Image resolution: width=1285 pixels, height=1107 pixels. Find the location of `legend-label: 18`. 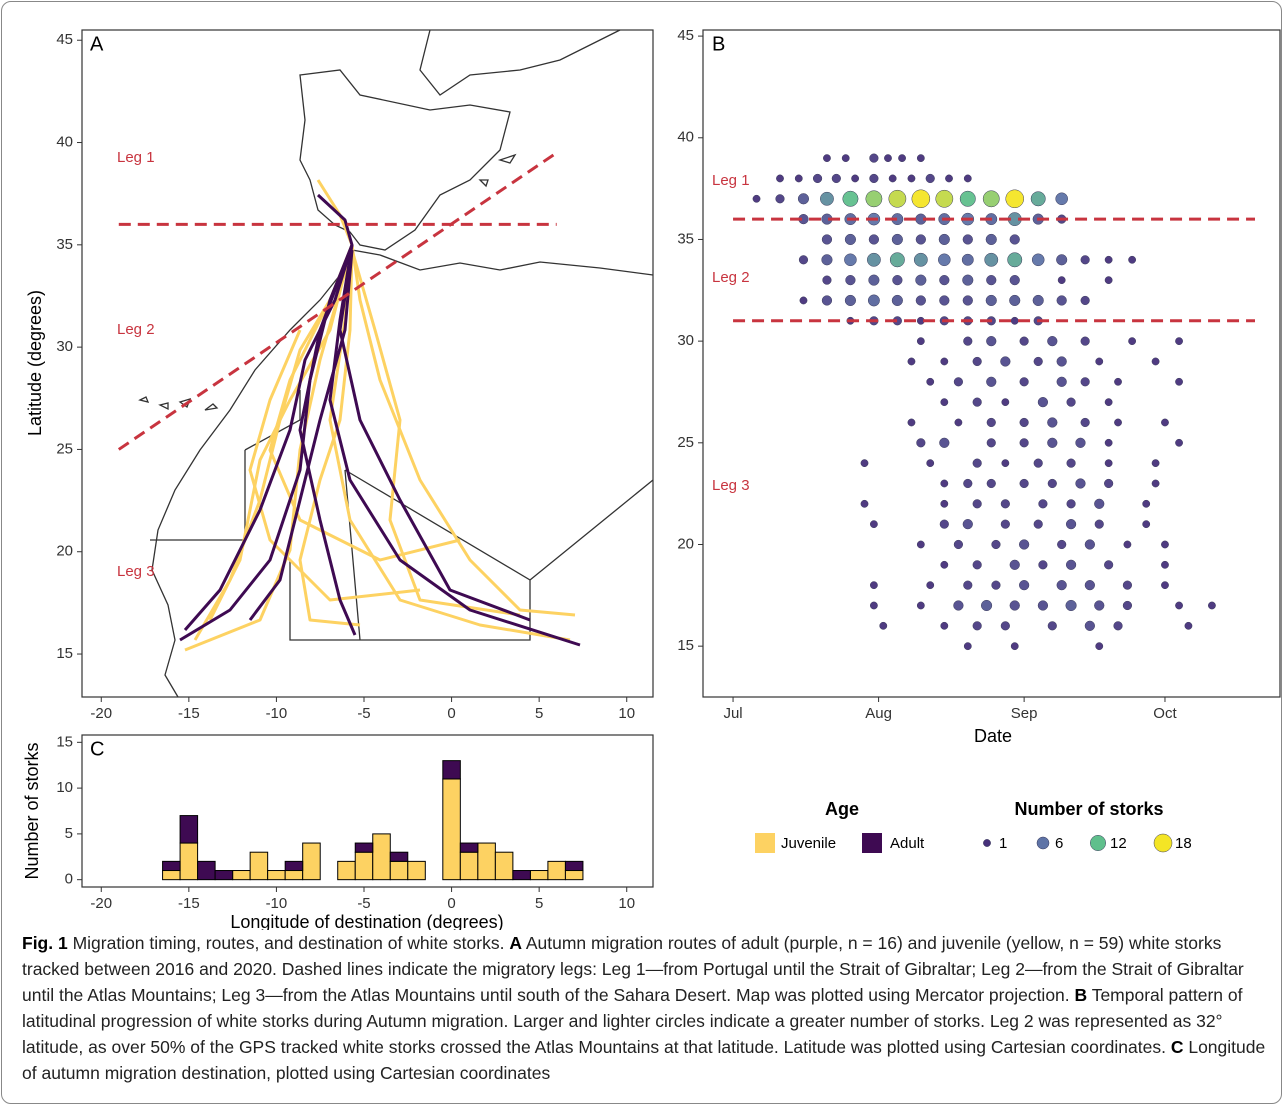

legend-label: 18 is located at coordinates (1183, 843).